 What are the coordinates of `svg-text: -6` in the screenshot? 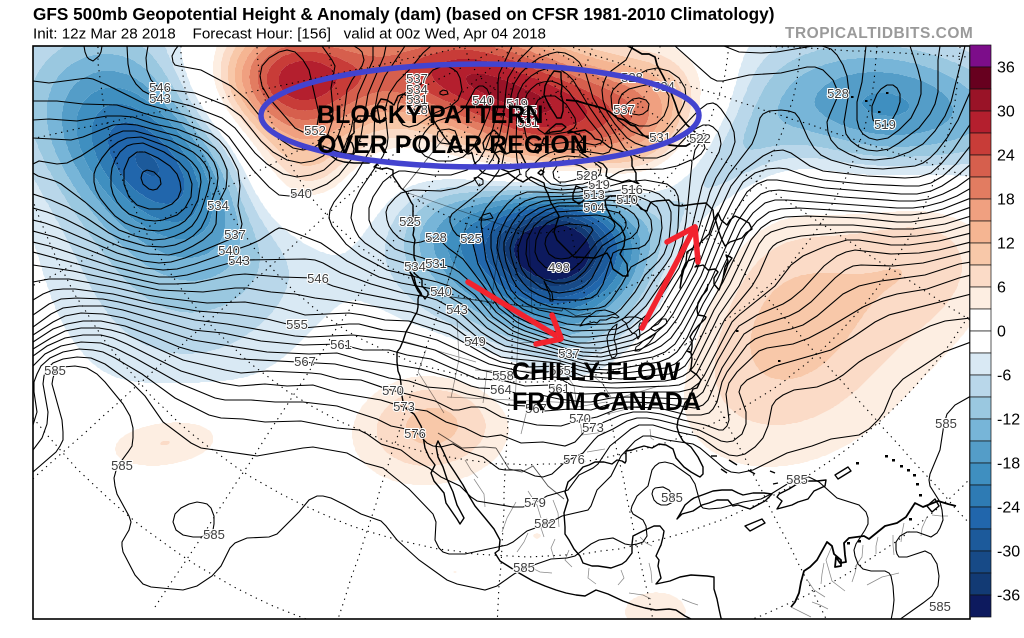 It's located at (1004, 376).